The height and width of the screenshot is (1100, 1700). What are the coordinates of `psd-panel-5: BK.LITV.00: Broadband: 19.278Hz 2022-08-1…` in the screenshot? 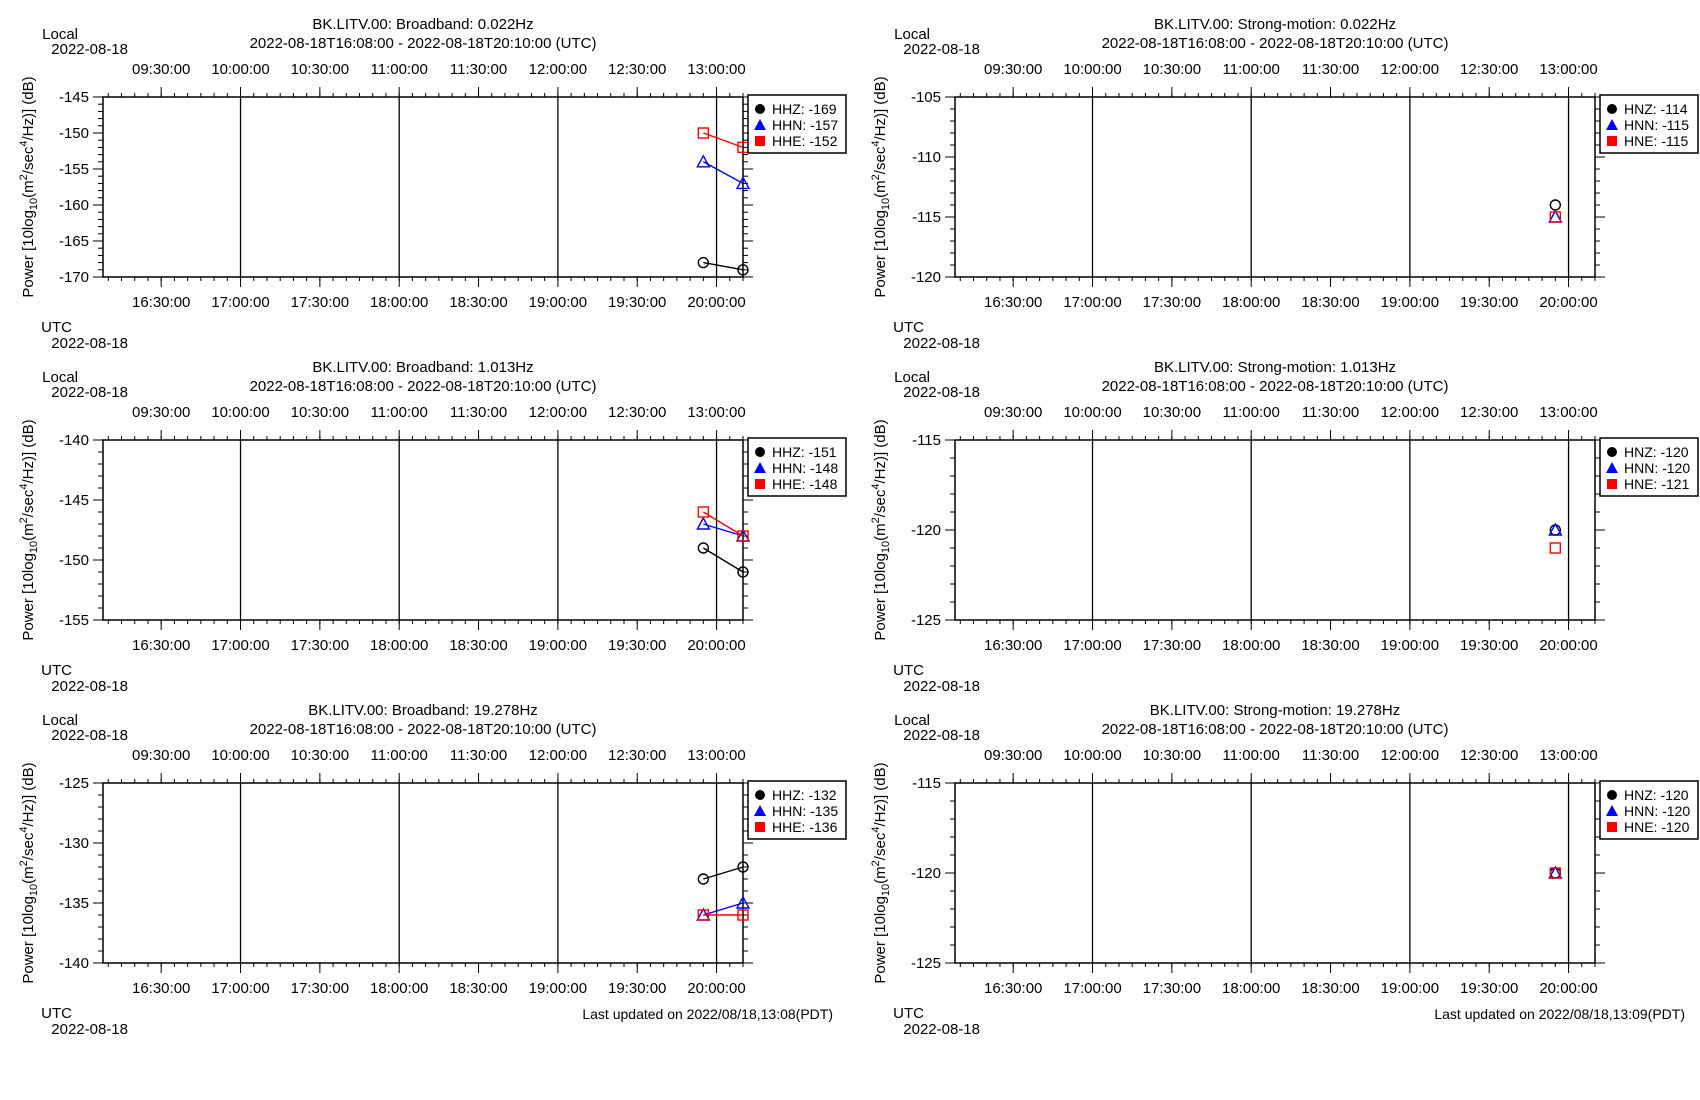 It's located at (432, 870).